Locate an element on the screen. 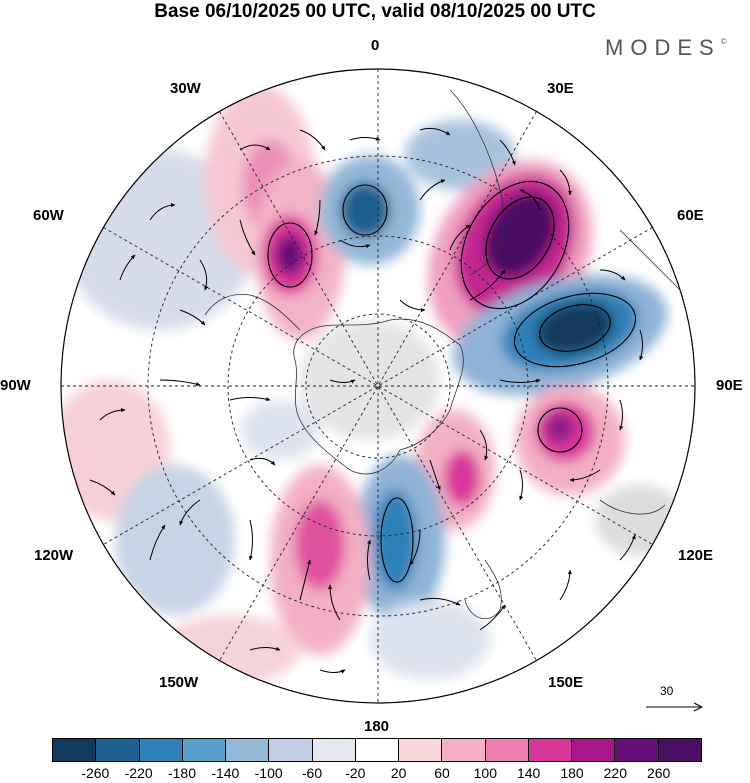  colorbar-tick-label: -260 is located at coordinates (95, 773).